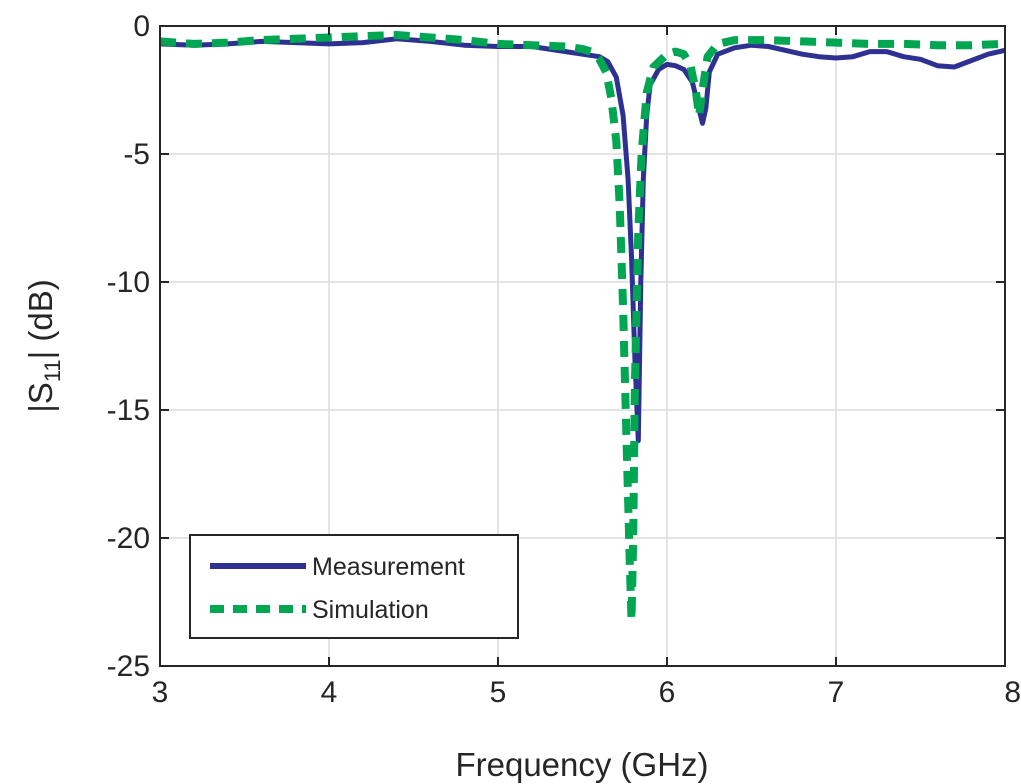 The height and width of the screenshot is (784, 1021). Describe the element at coordinates (128, 666) in the screenshot. I see `y-tick-label: -25` at that location.